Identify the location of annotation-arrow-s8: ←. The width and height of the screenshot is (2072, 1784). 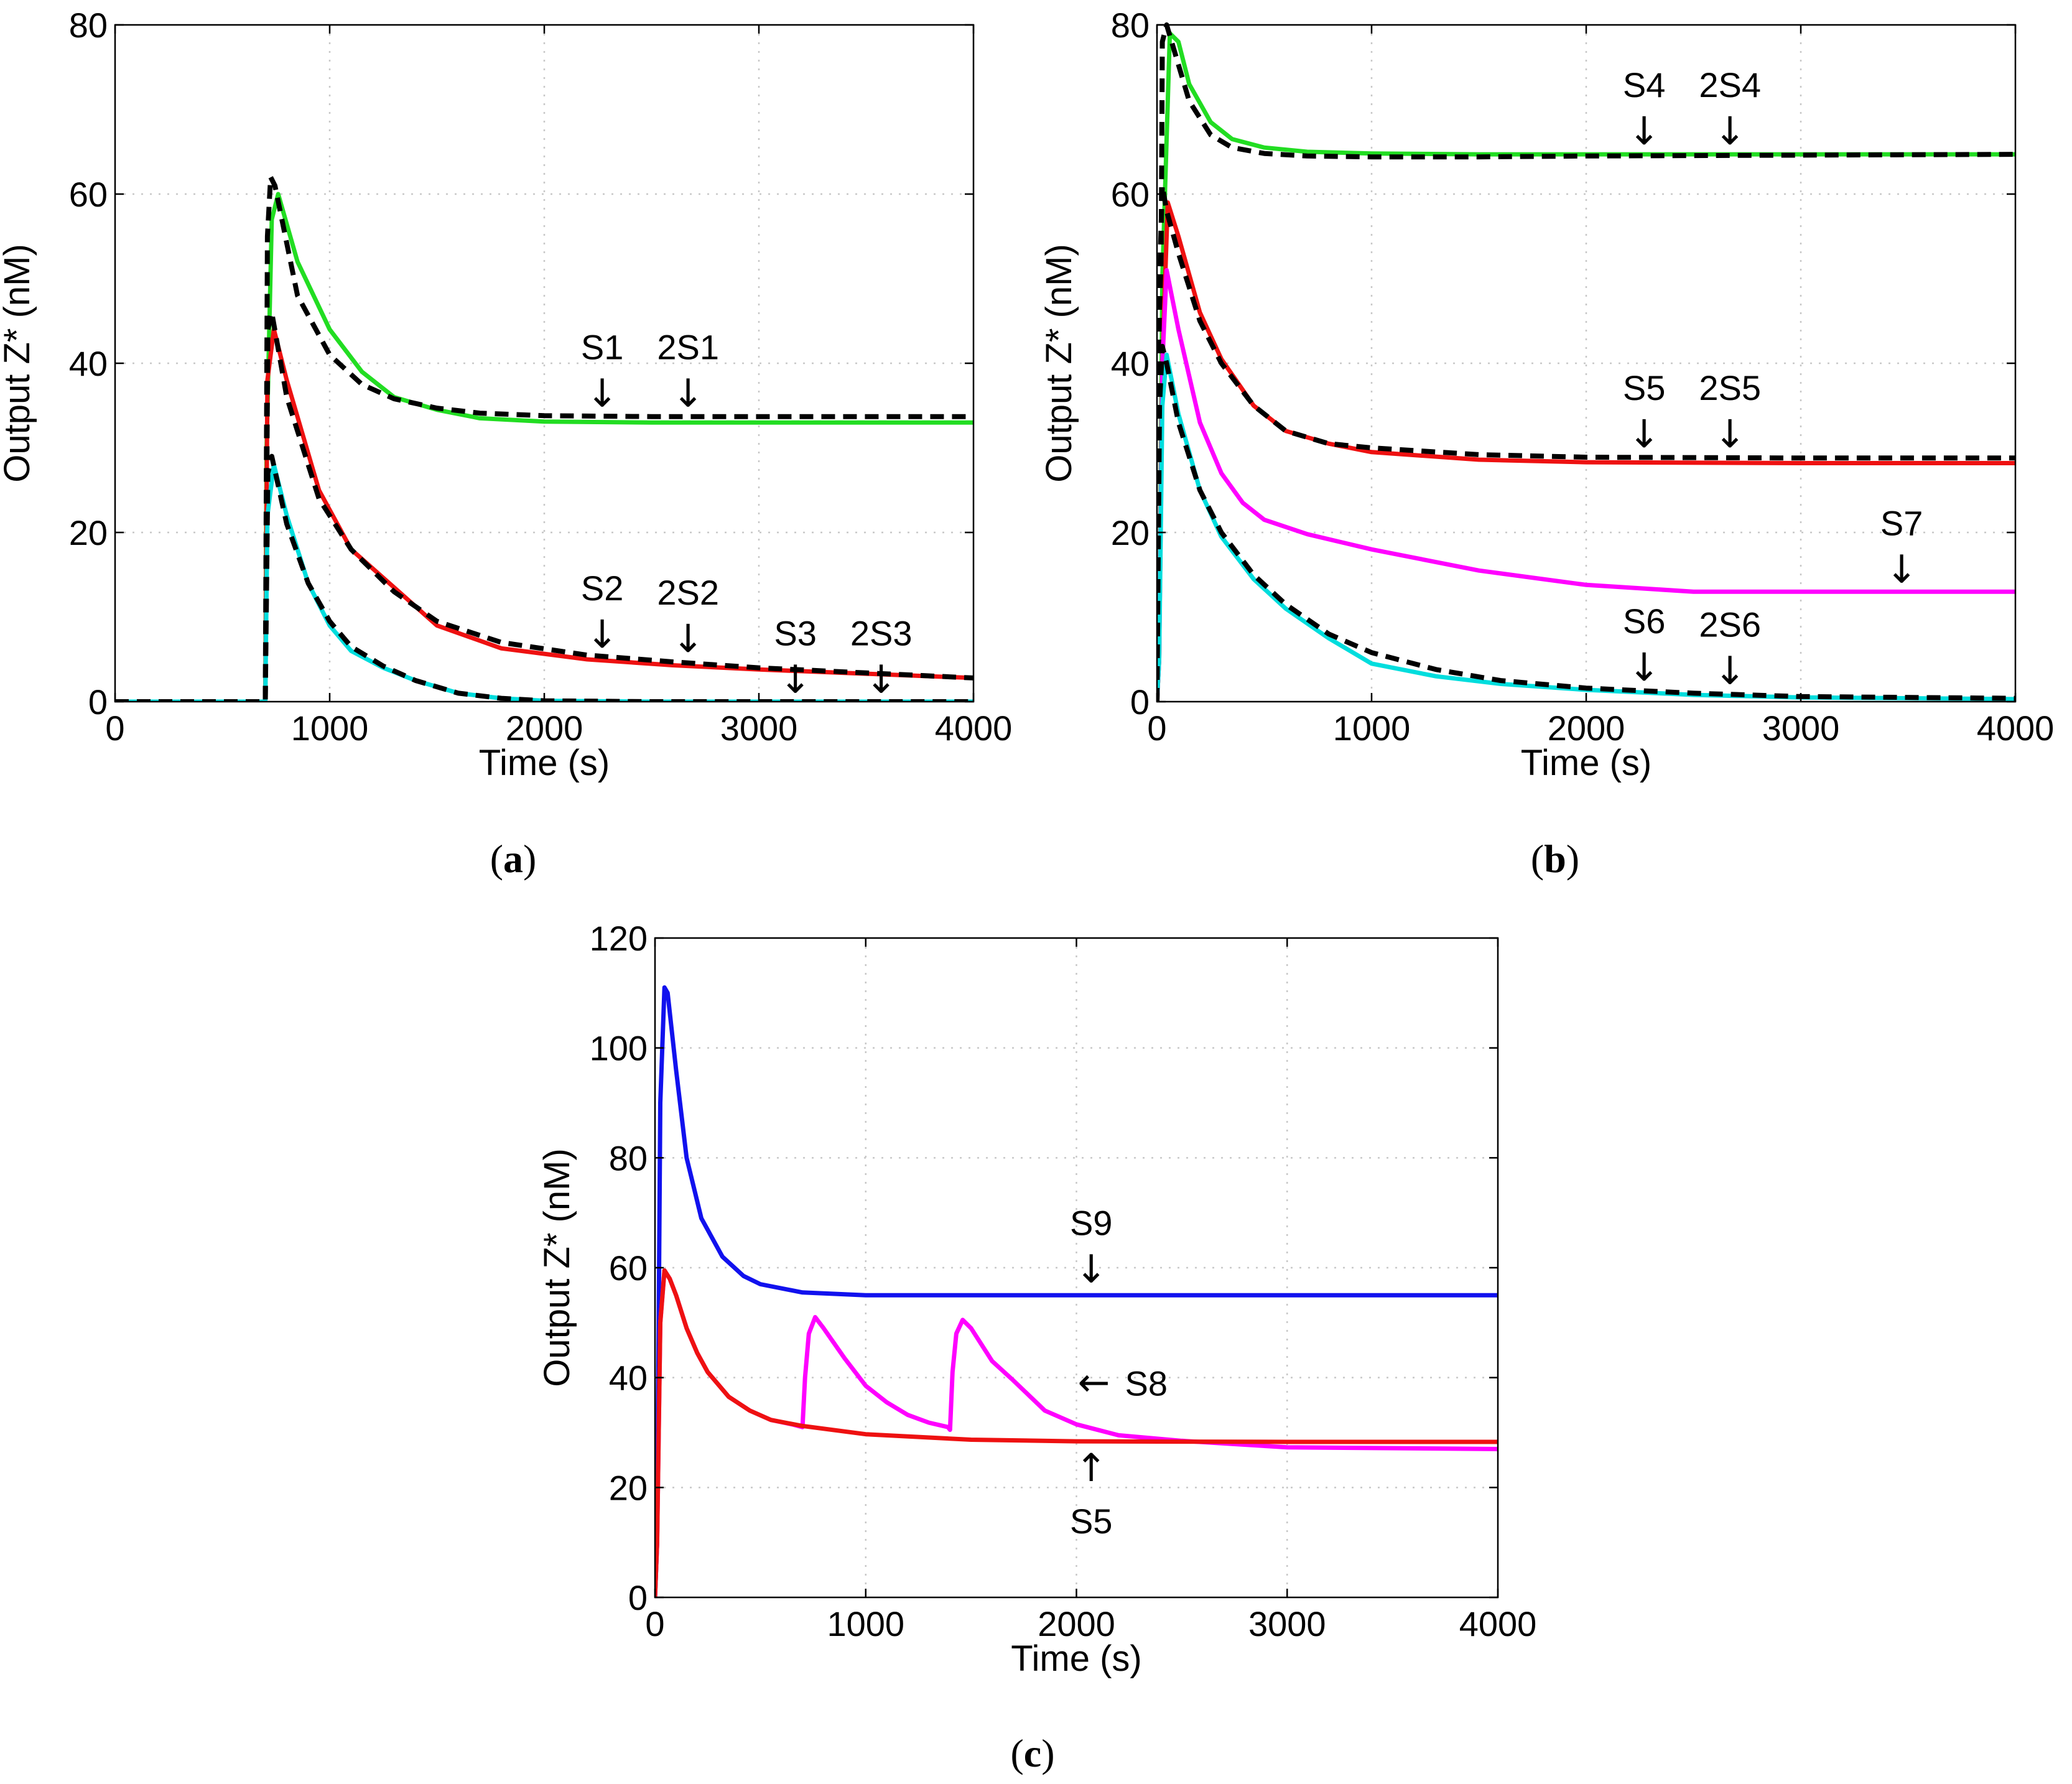
(1094, 1382).